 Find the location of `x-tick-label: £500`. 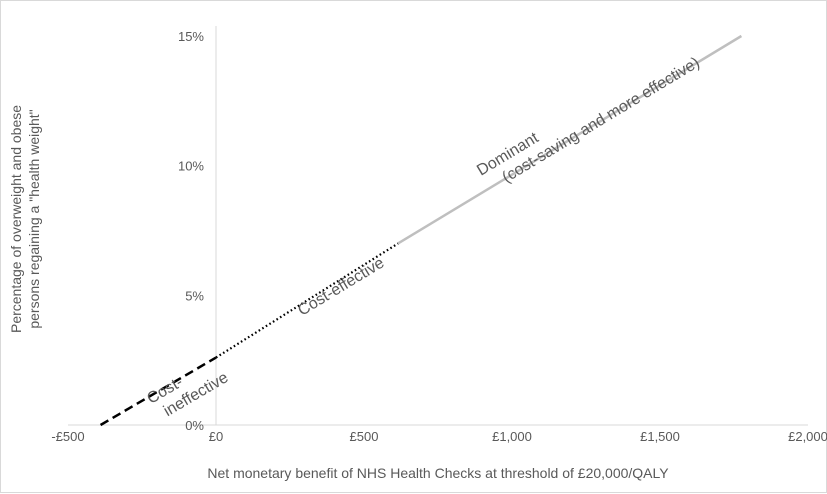

x-tick-label: £500 is located at coordinates (364, 436).